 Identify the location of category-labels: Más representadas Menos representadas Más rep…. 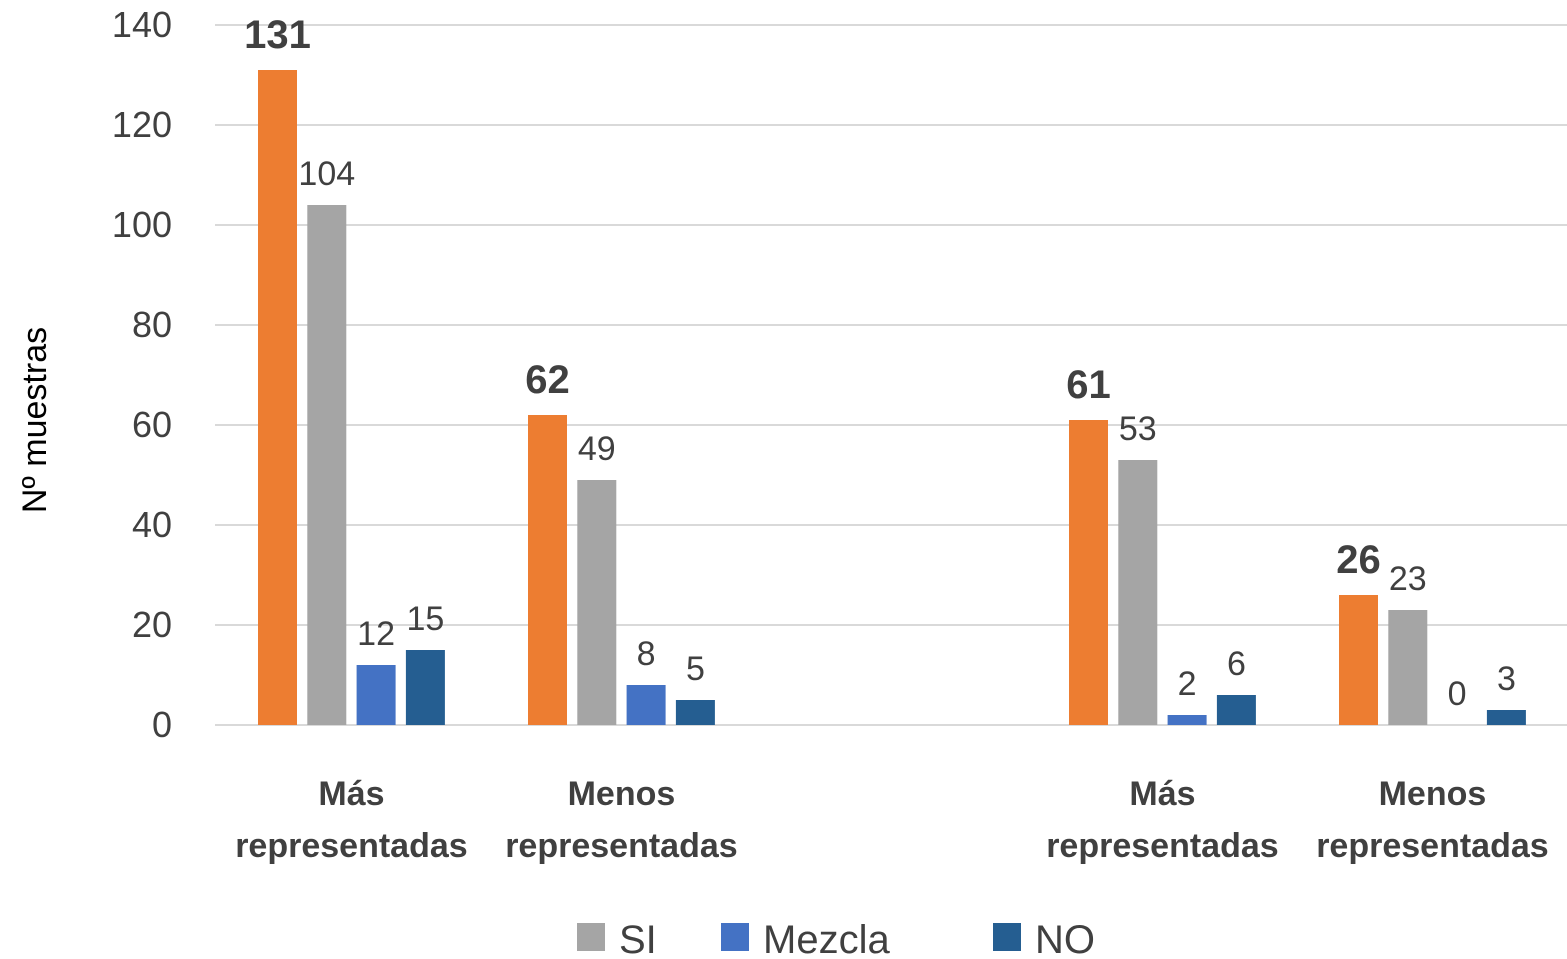
(891, 820).